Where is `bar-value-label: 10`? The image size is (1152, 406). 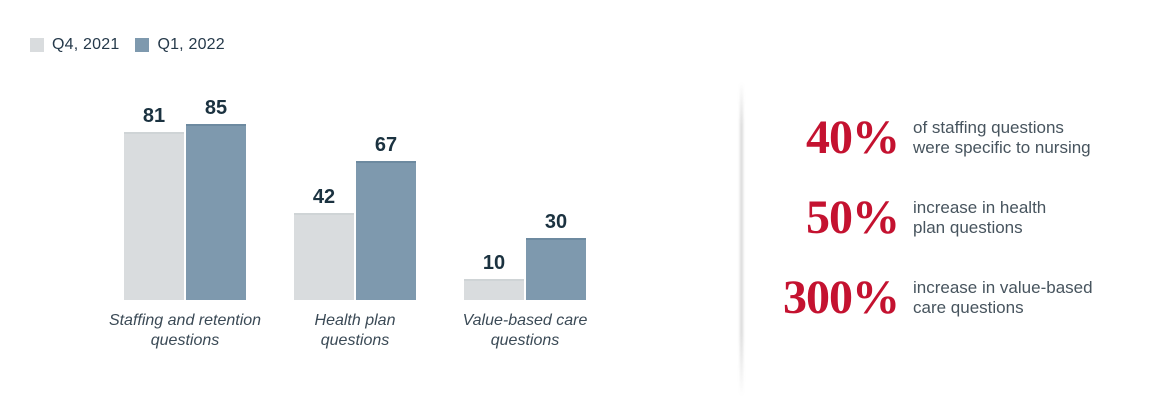
bar-value-label: 10 is located at coordinates (494, 263).